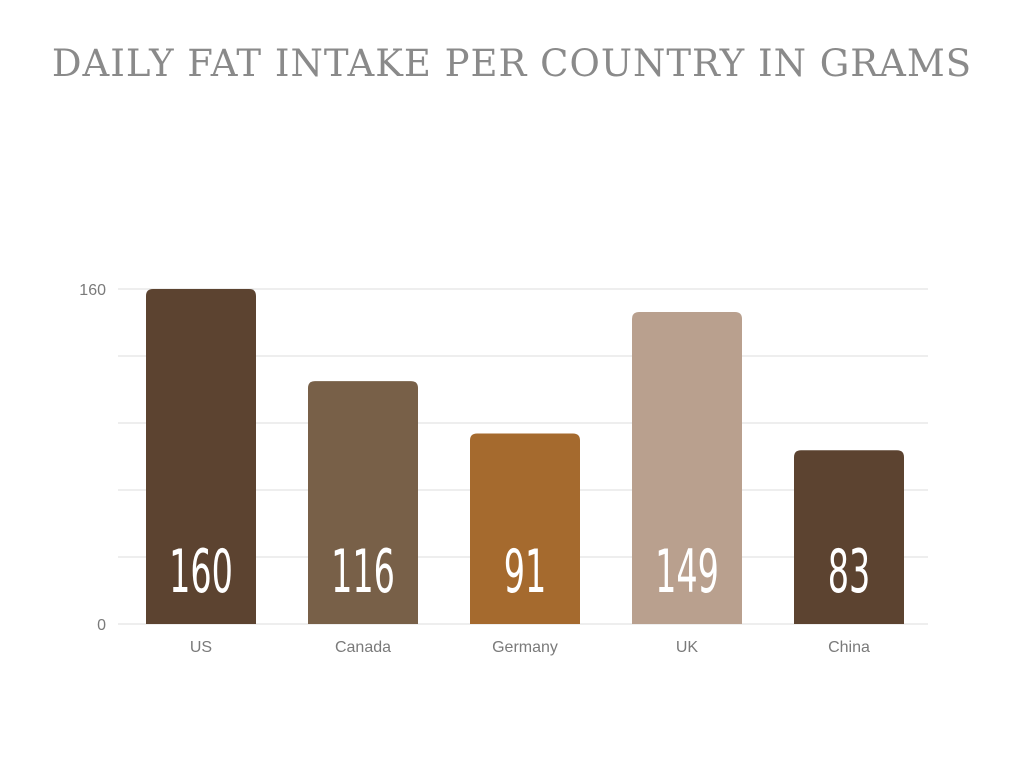 This screenshot has width=1024, height=768. Describe the element at coordinates (849, 647) in the screenshot. I see `category-label-china: China` at that location.